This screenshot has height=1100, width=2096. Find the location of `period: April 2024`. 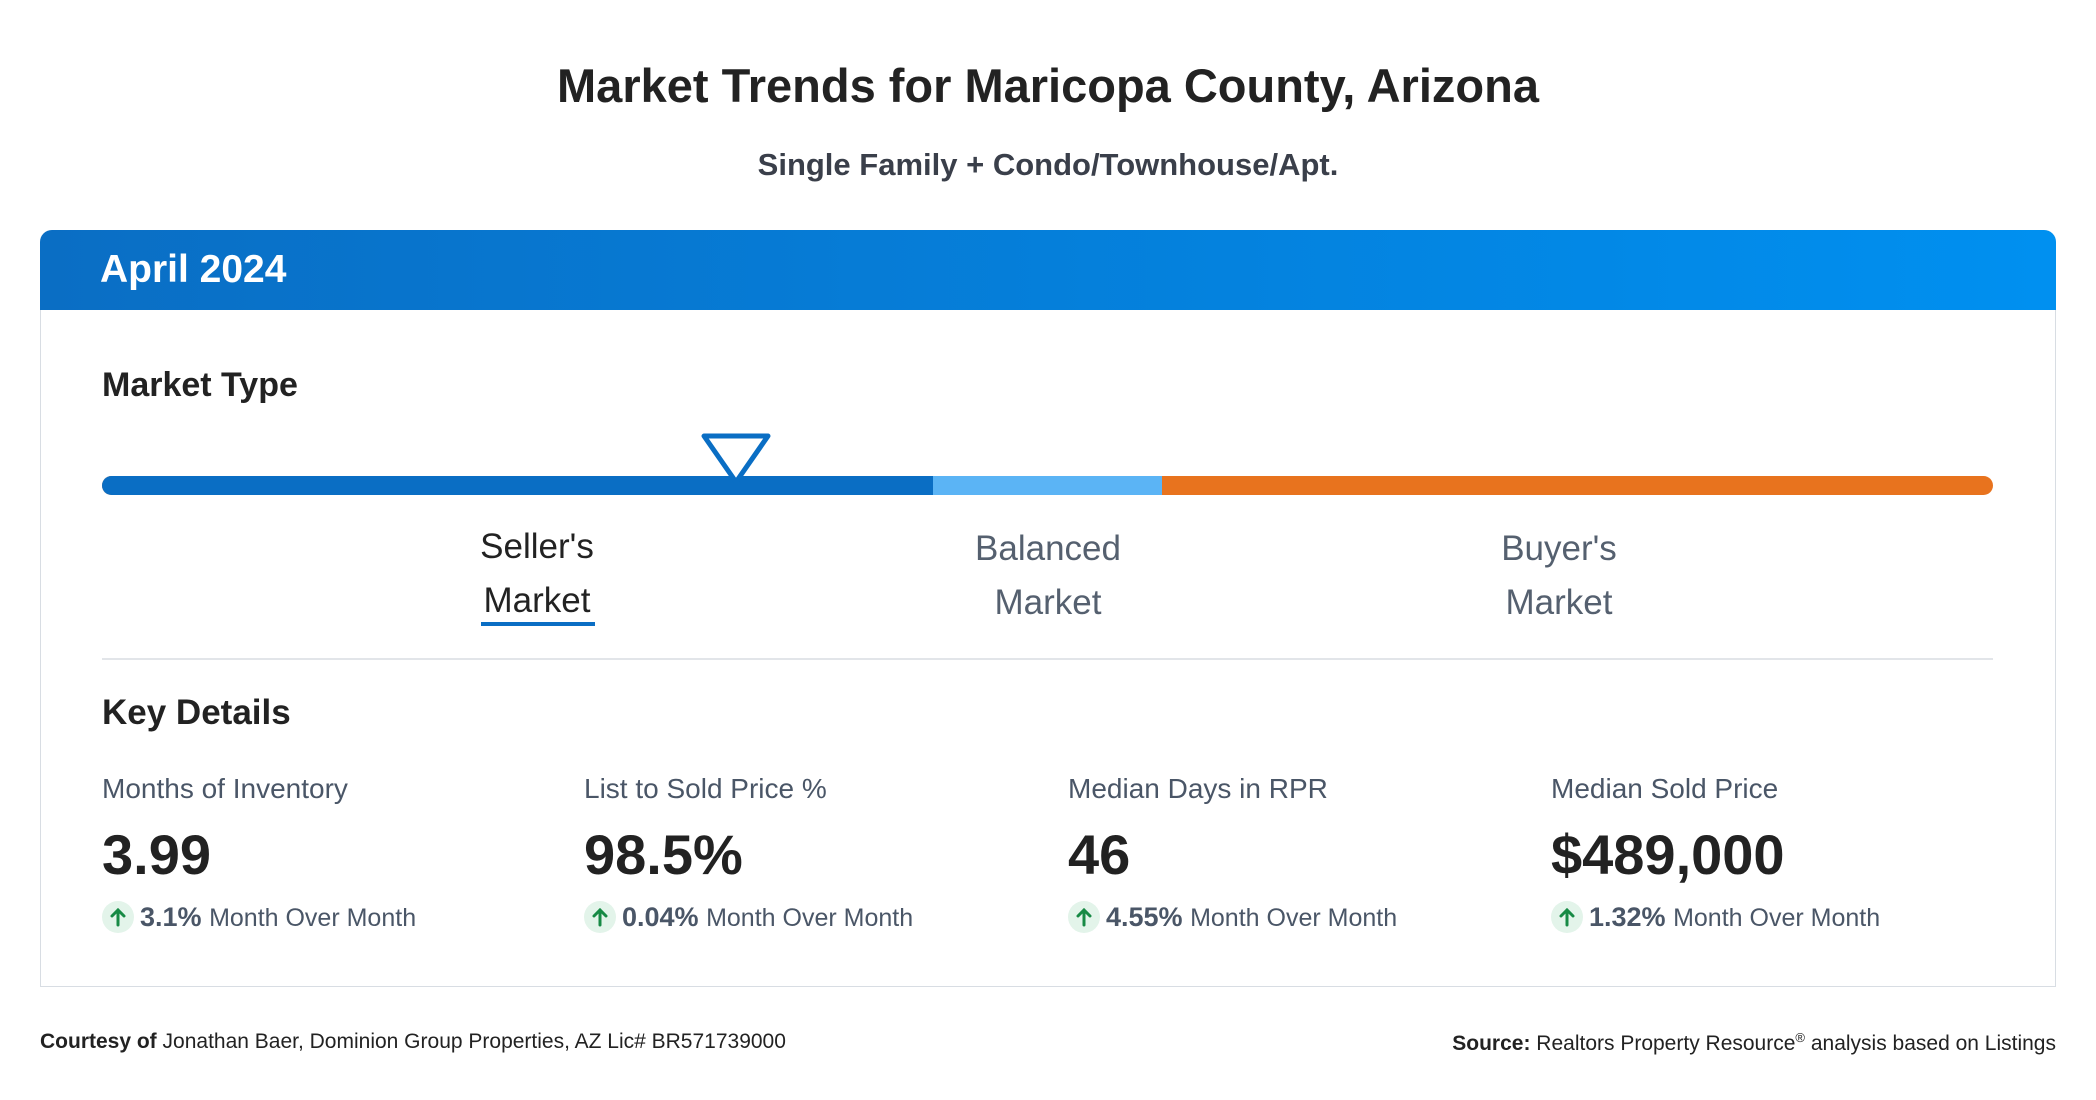

period: April 2024 is located at coordinates (193, 269).